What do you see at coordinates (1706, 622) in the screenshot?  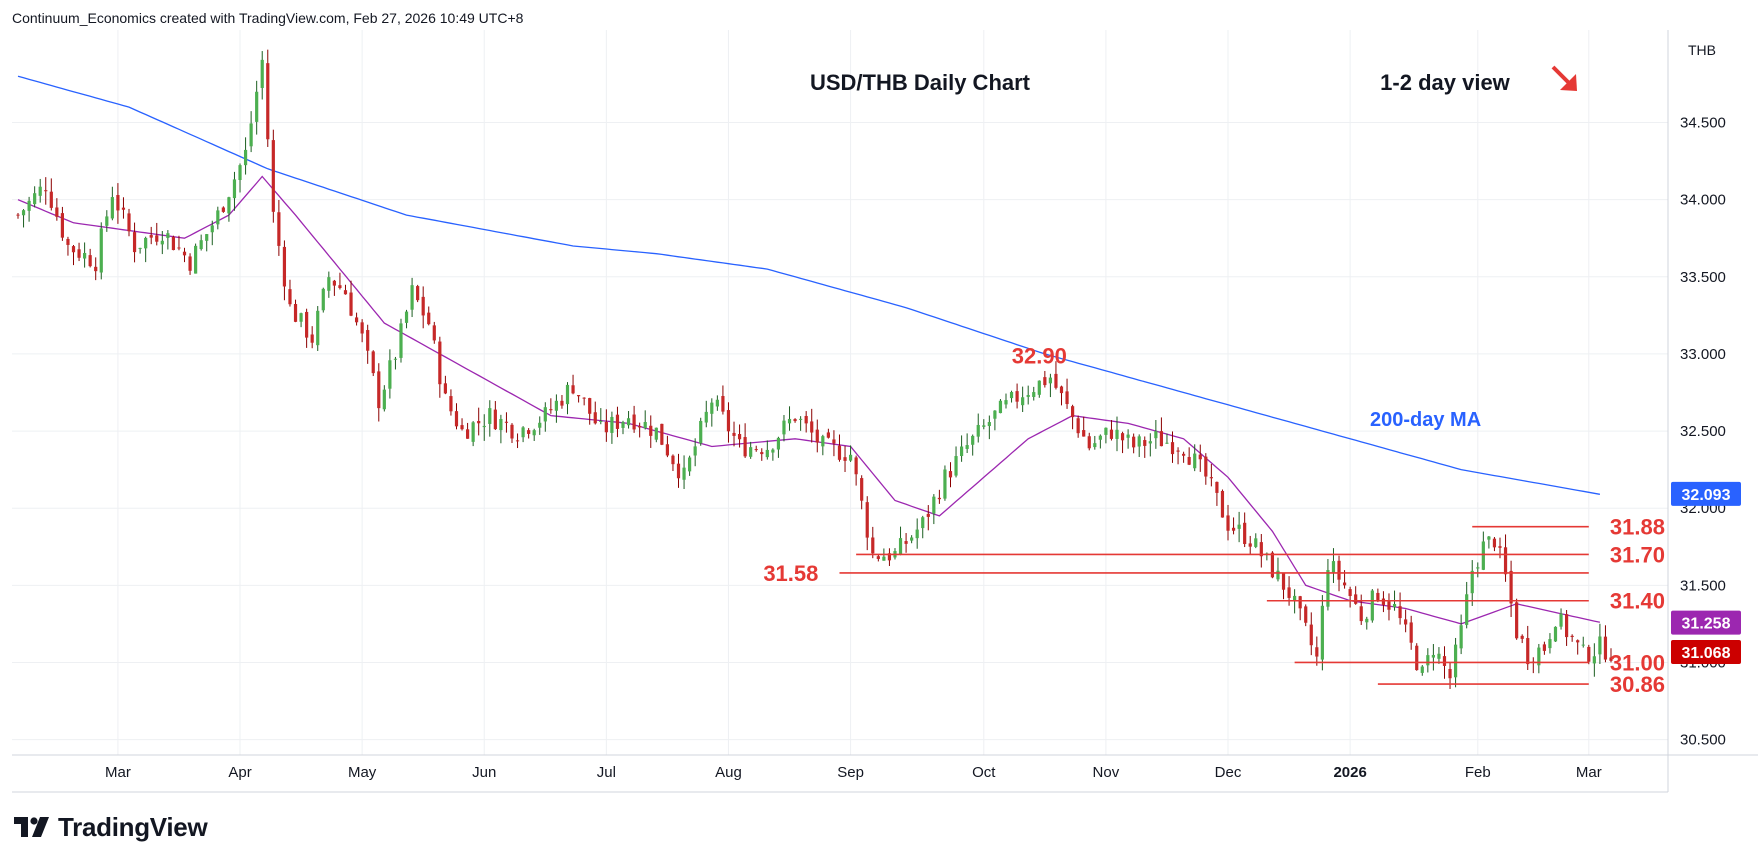 I see `ma-short-price-tag-bg` at bounding box center [1706, 622].